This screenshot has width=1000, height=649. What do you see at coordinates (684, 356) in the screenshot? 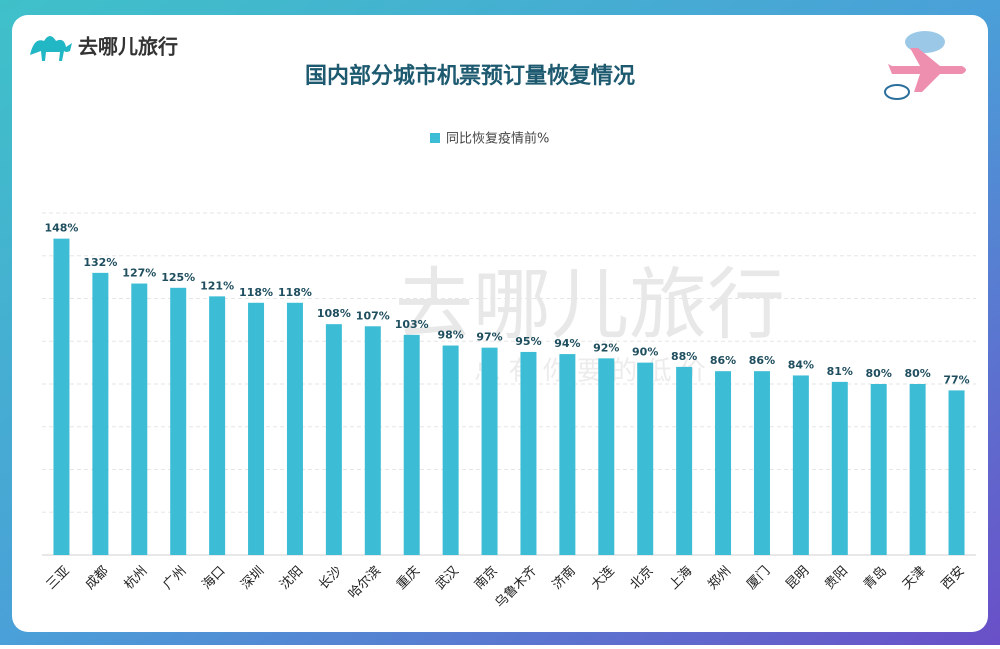
I see `value-label: 88%` at bounding box center [684, 356].